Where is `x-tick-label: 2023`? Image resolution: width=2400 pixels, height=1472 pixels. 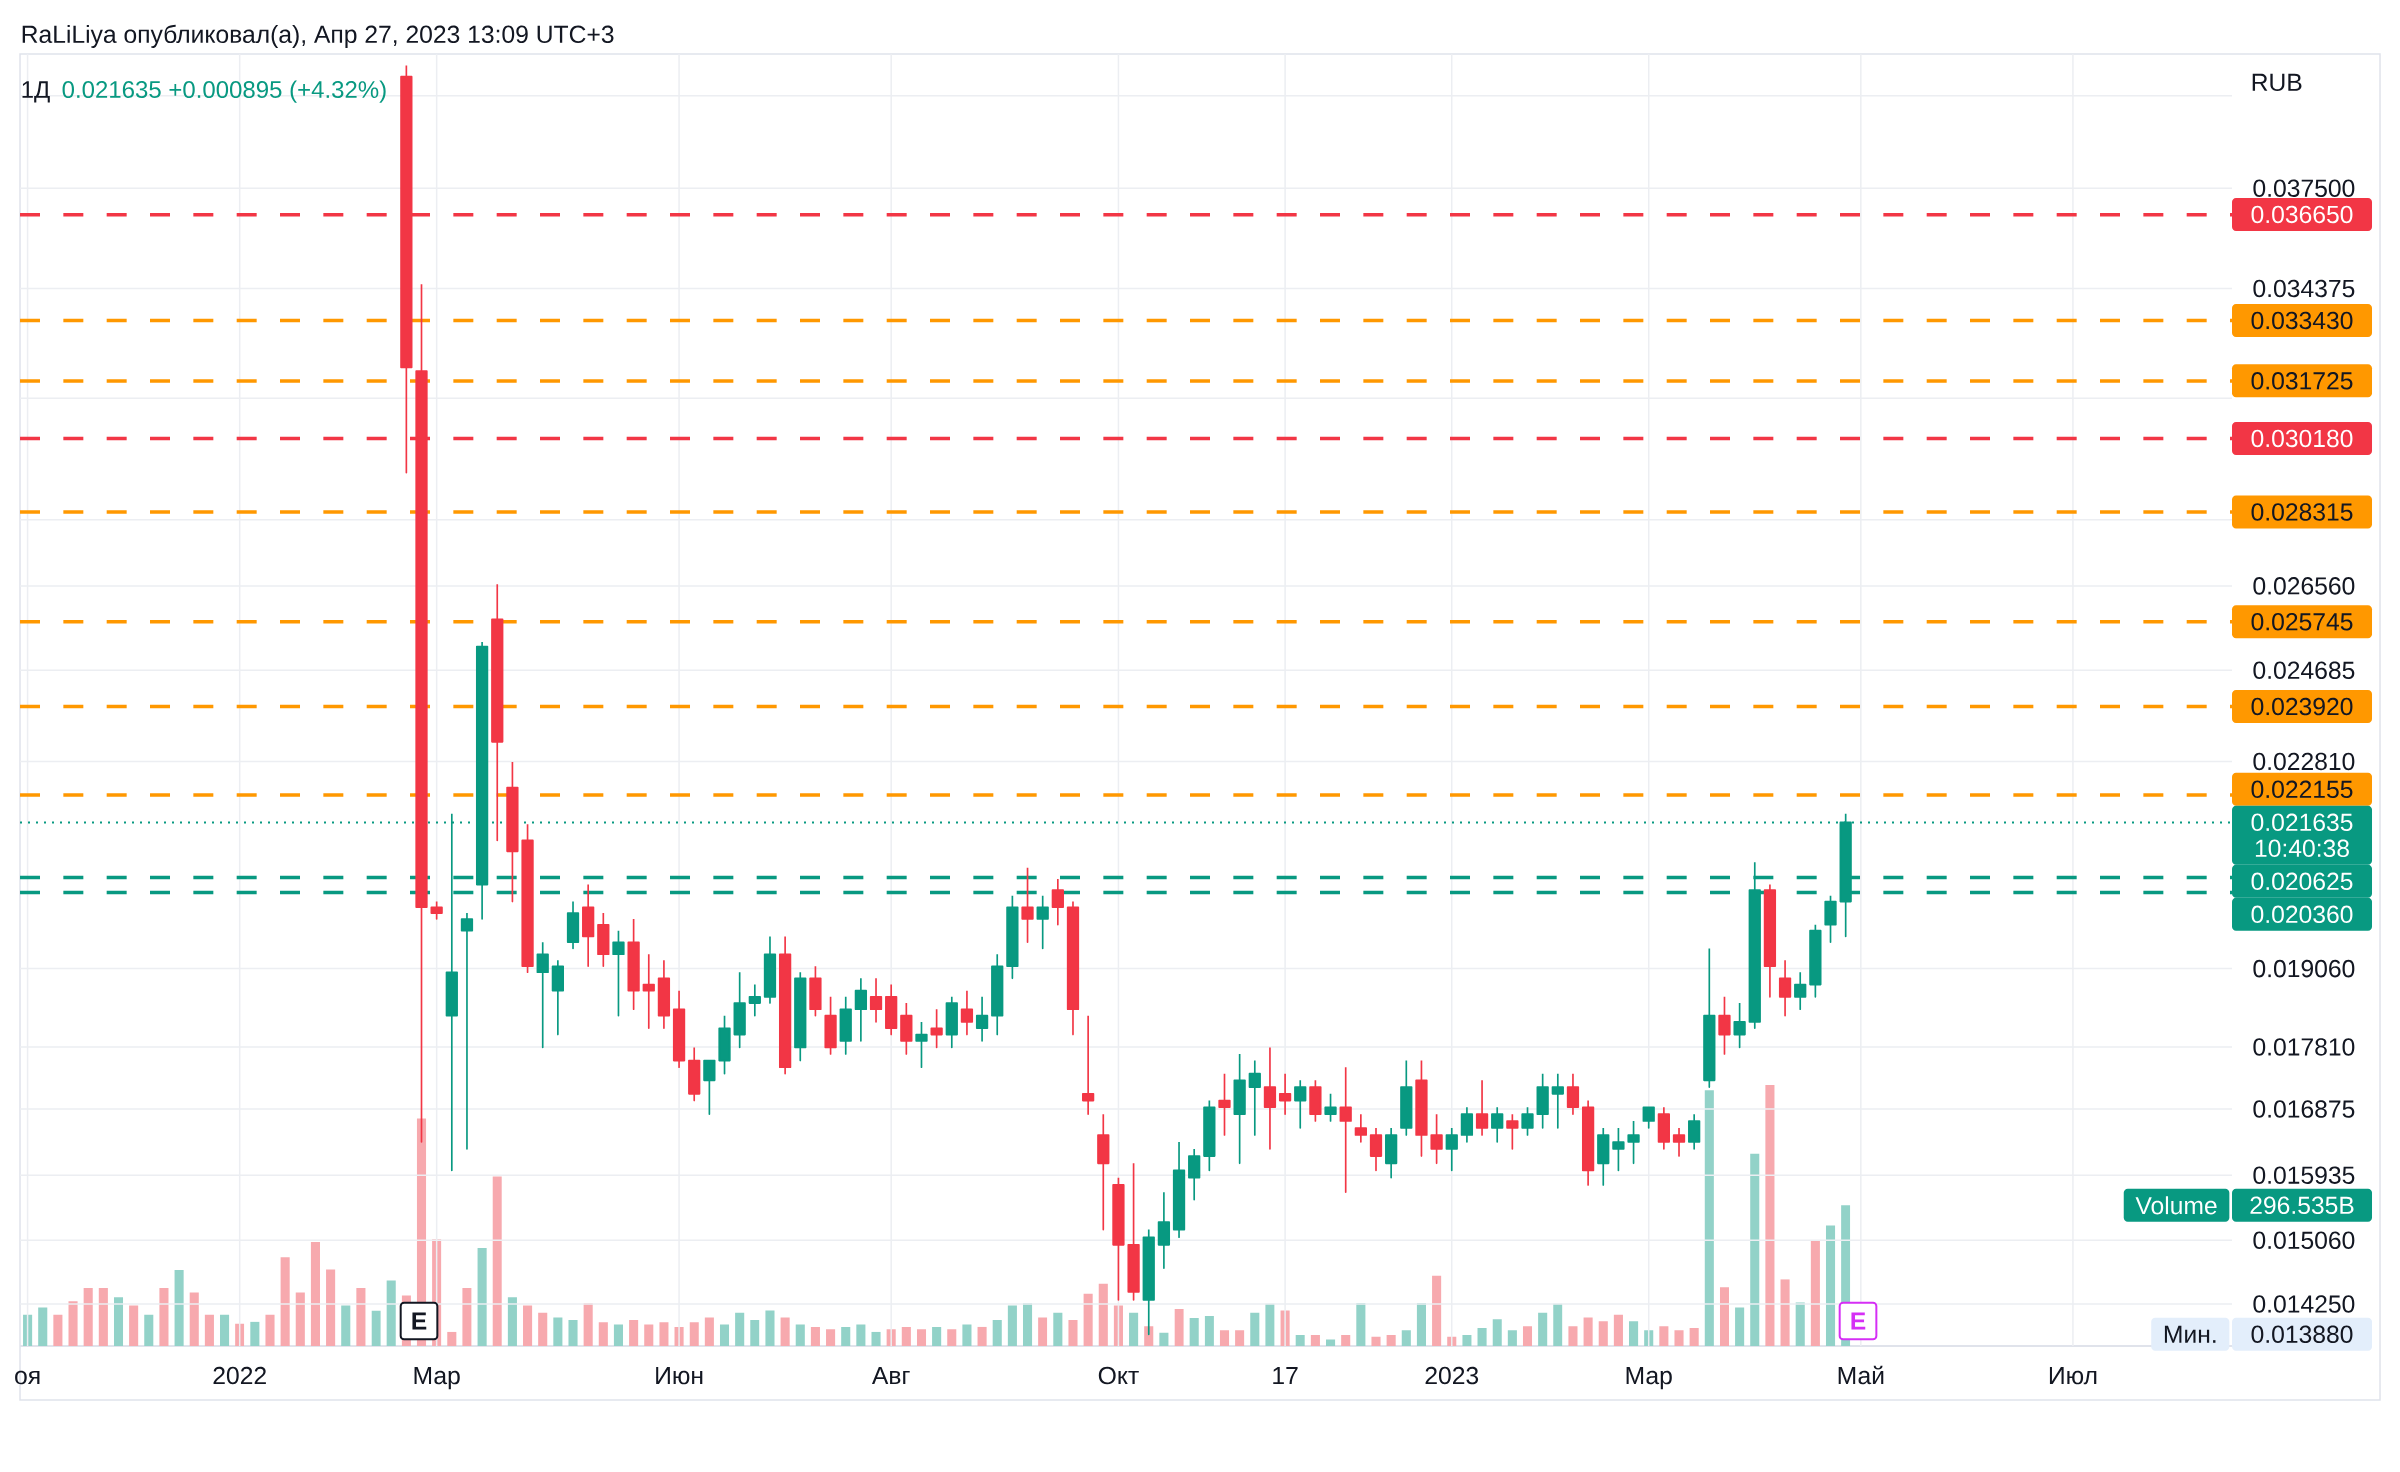
x-tick-label: 2023 is located at coordinates (1452, 1375).